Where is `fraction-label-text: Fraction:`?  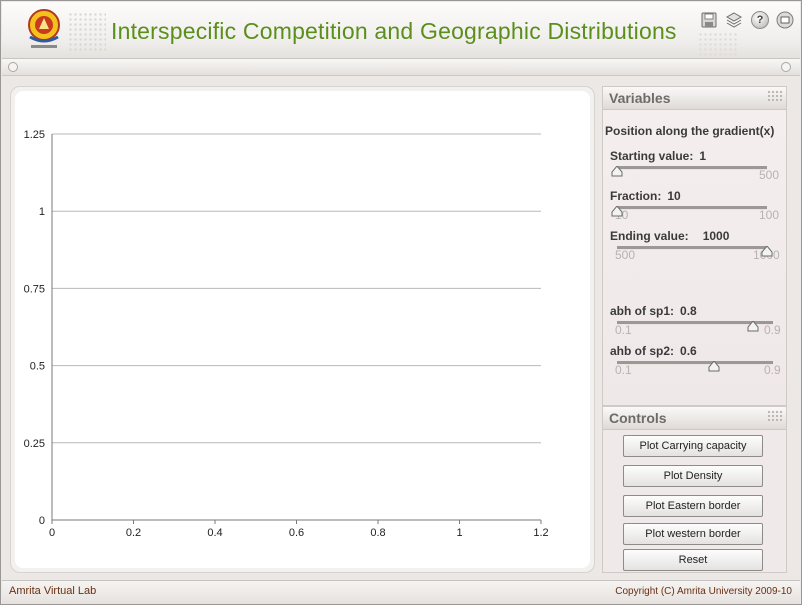
fraction-label-text: Fraction: is located at coordinates (636, 196).